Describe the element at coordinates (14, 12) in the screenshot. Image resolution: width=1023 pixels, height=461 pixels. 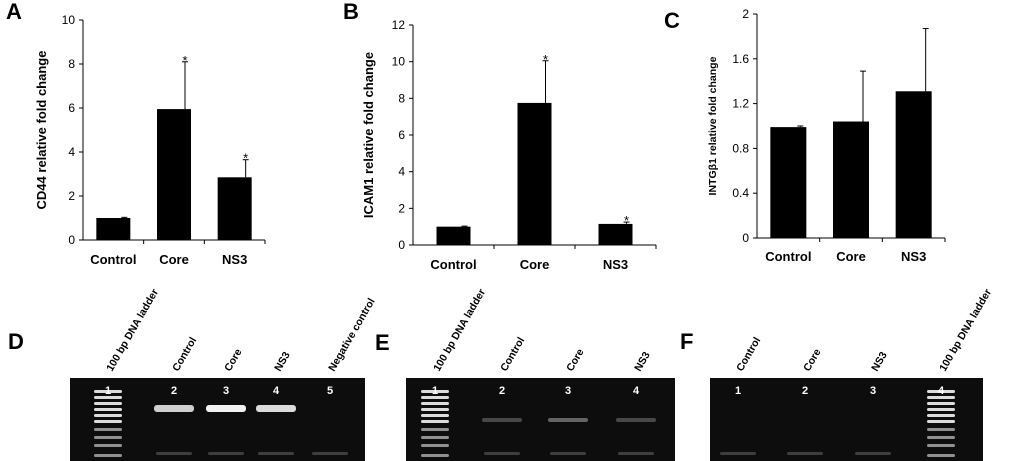
I see `panel-label: A` at that location.